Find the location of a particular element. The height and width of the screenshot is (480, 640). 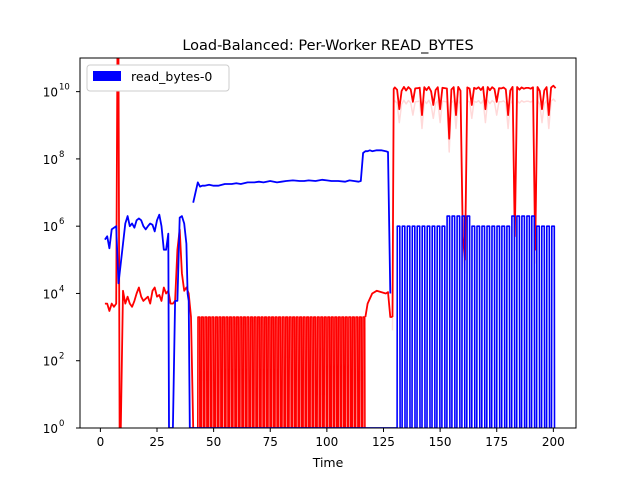

y-tick-exponent: 6 is located at coordinates (61, 222).